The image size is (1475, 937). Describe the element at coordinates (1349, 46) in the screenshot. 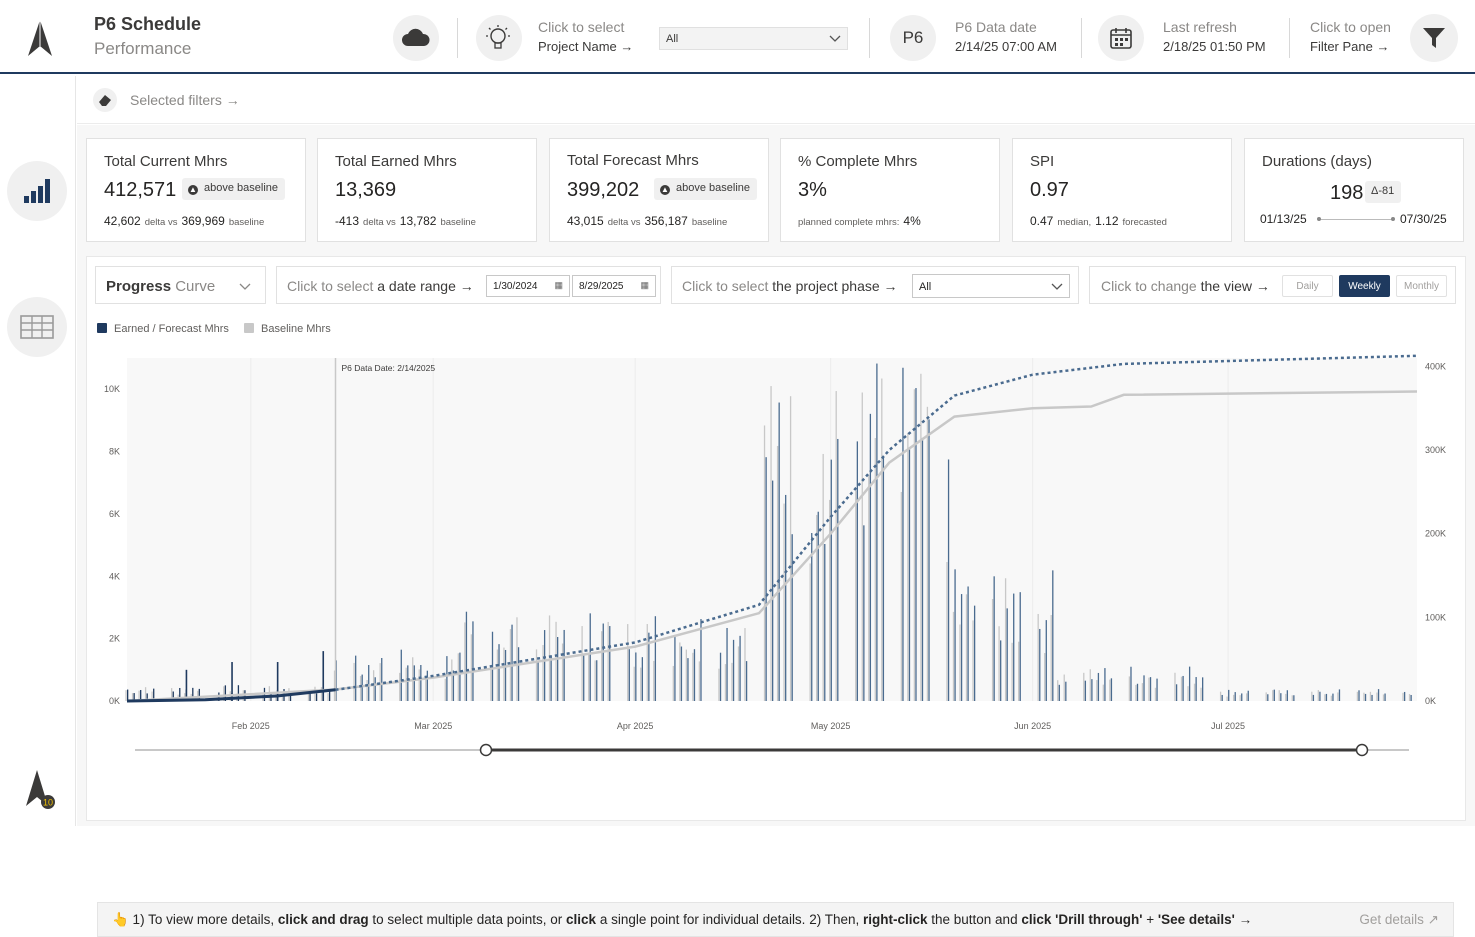

I see `filter-pane-sublabel: Filter Pane →` at that location.